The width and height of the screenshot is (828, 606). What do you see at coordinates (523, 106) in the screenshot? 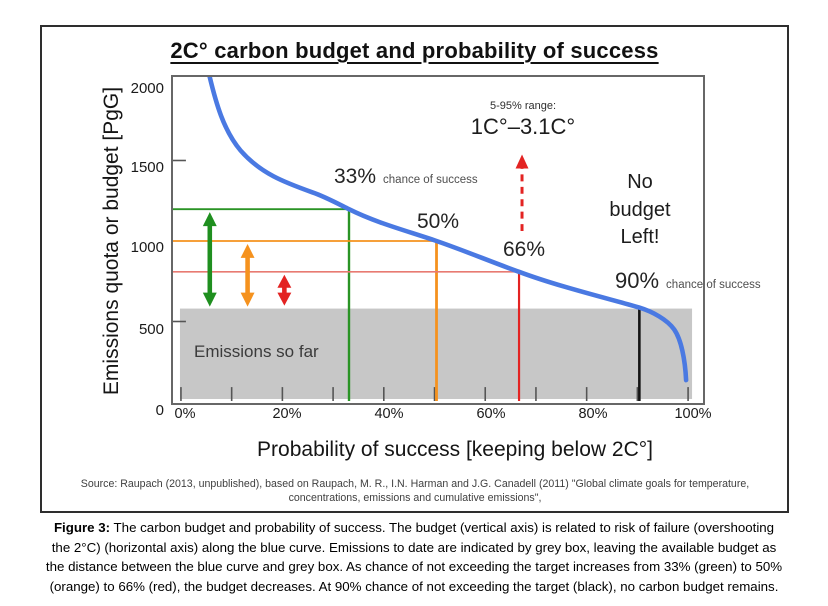
I see `range-annotation-header: 5-95% range:` at bounding box center [523, 106].